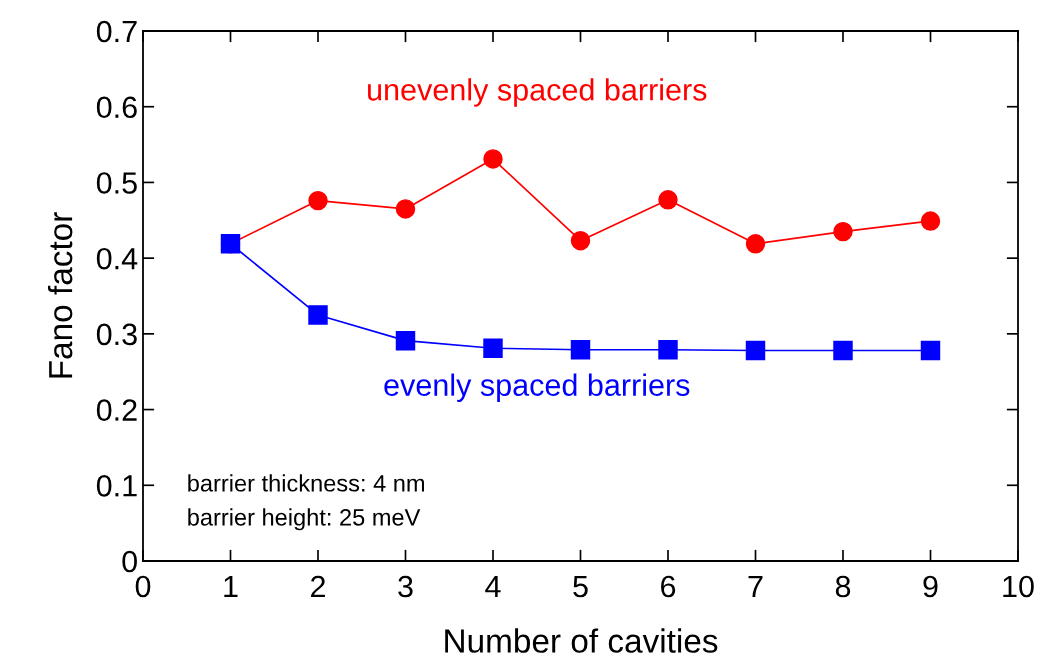 This screenshot has width=1046, height=663. I want to click on x-tick-label: 5, so click(580, 587).